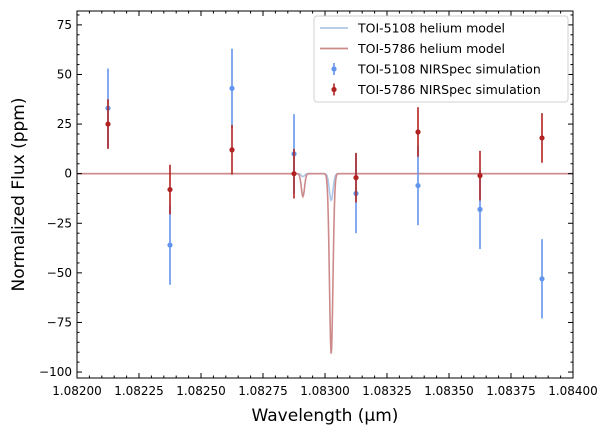 This screenshot has width=611, height=437. Describe the element at coordinates (64, 124) in the screenshot. I see `y-tick-label: 25` at that location.